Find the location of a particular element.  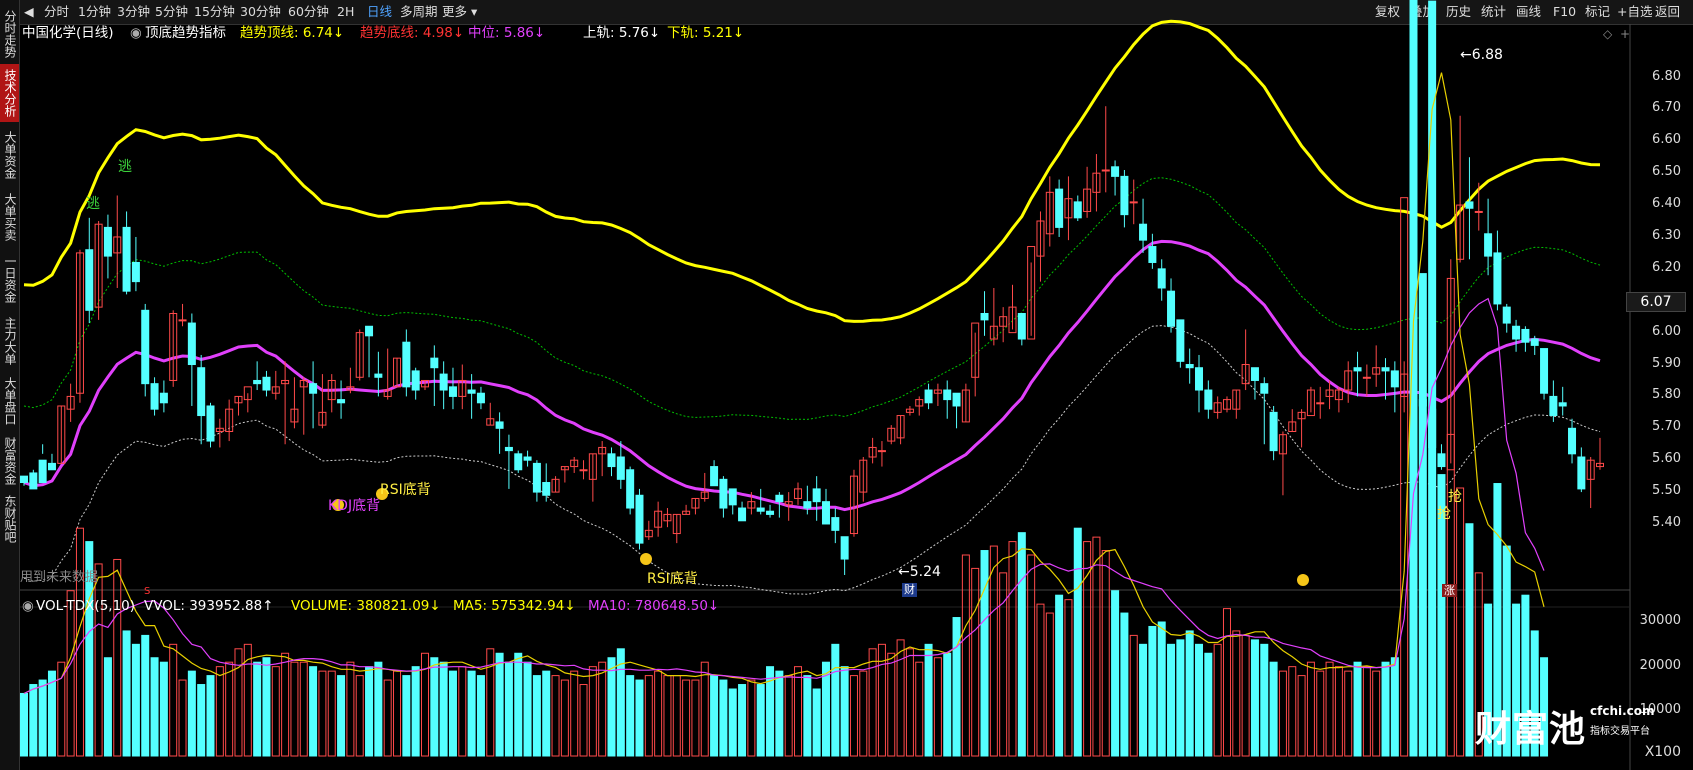

timeframe-tab: 分时 is located at coordinates (57, 11).